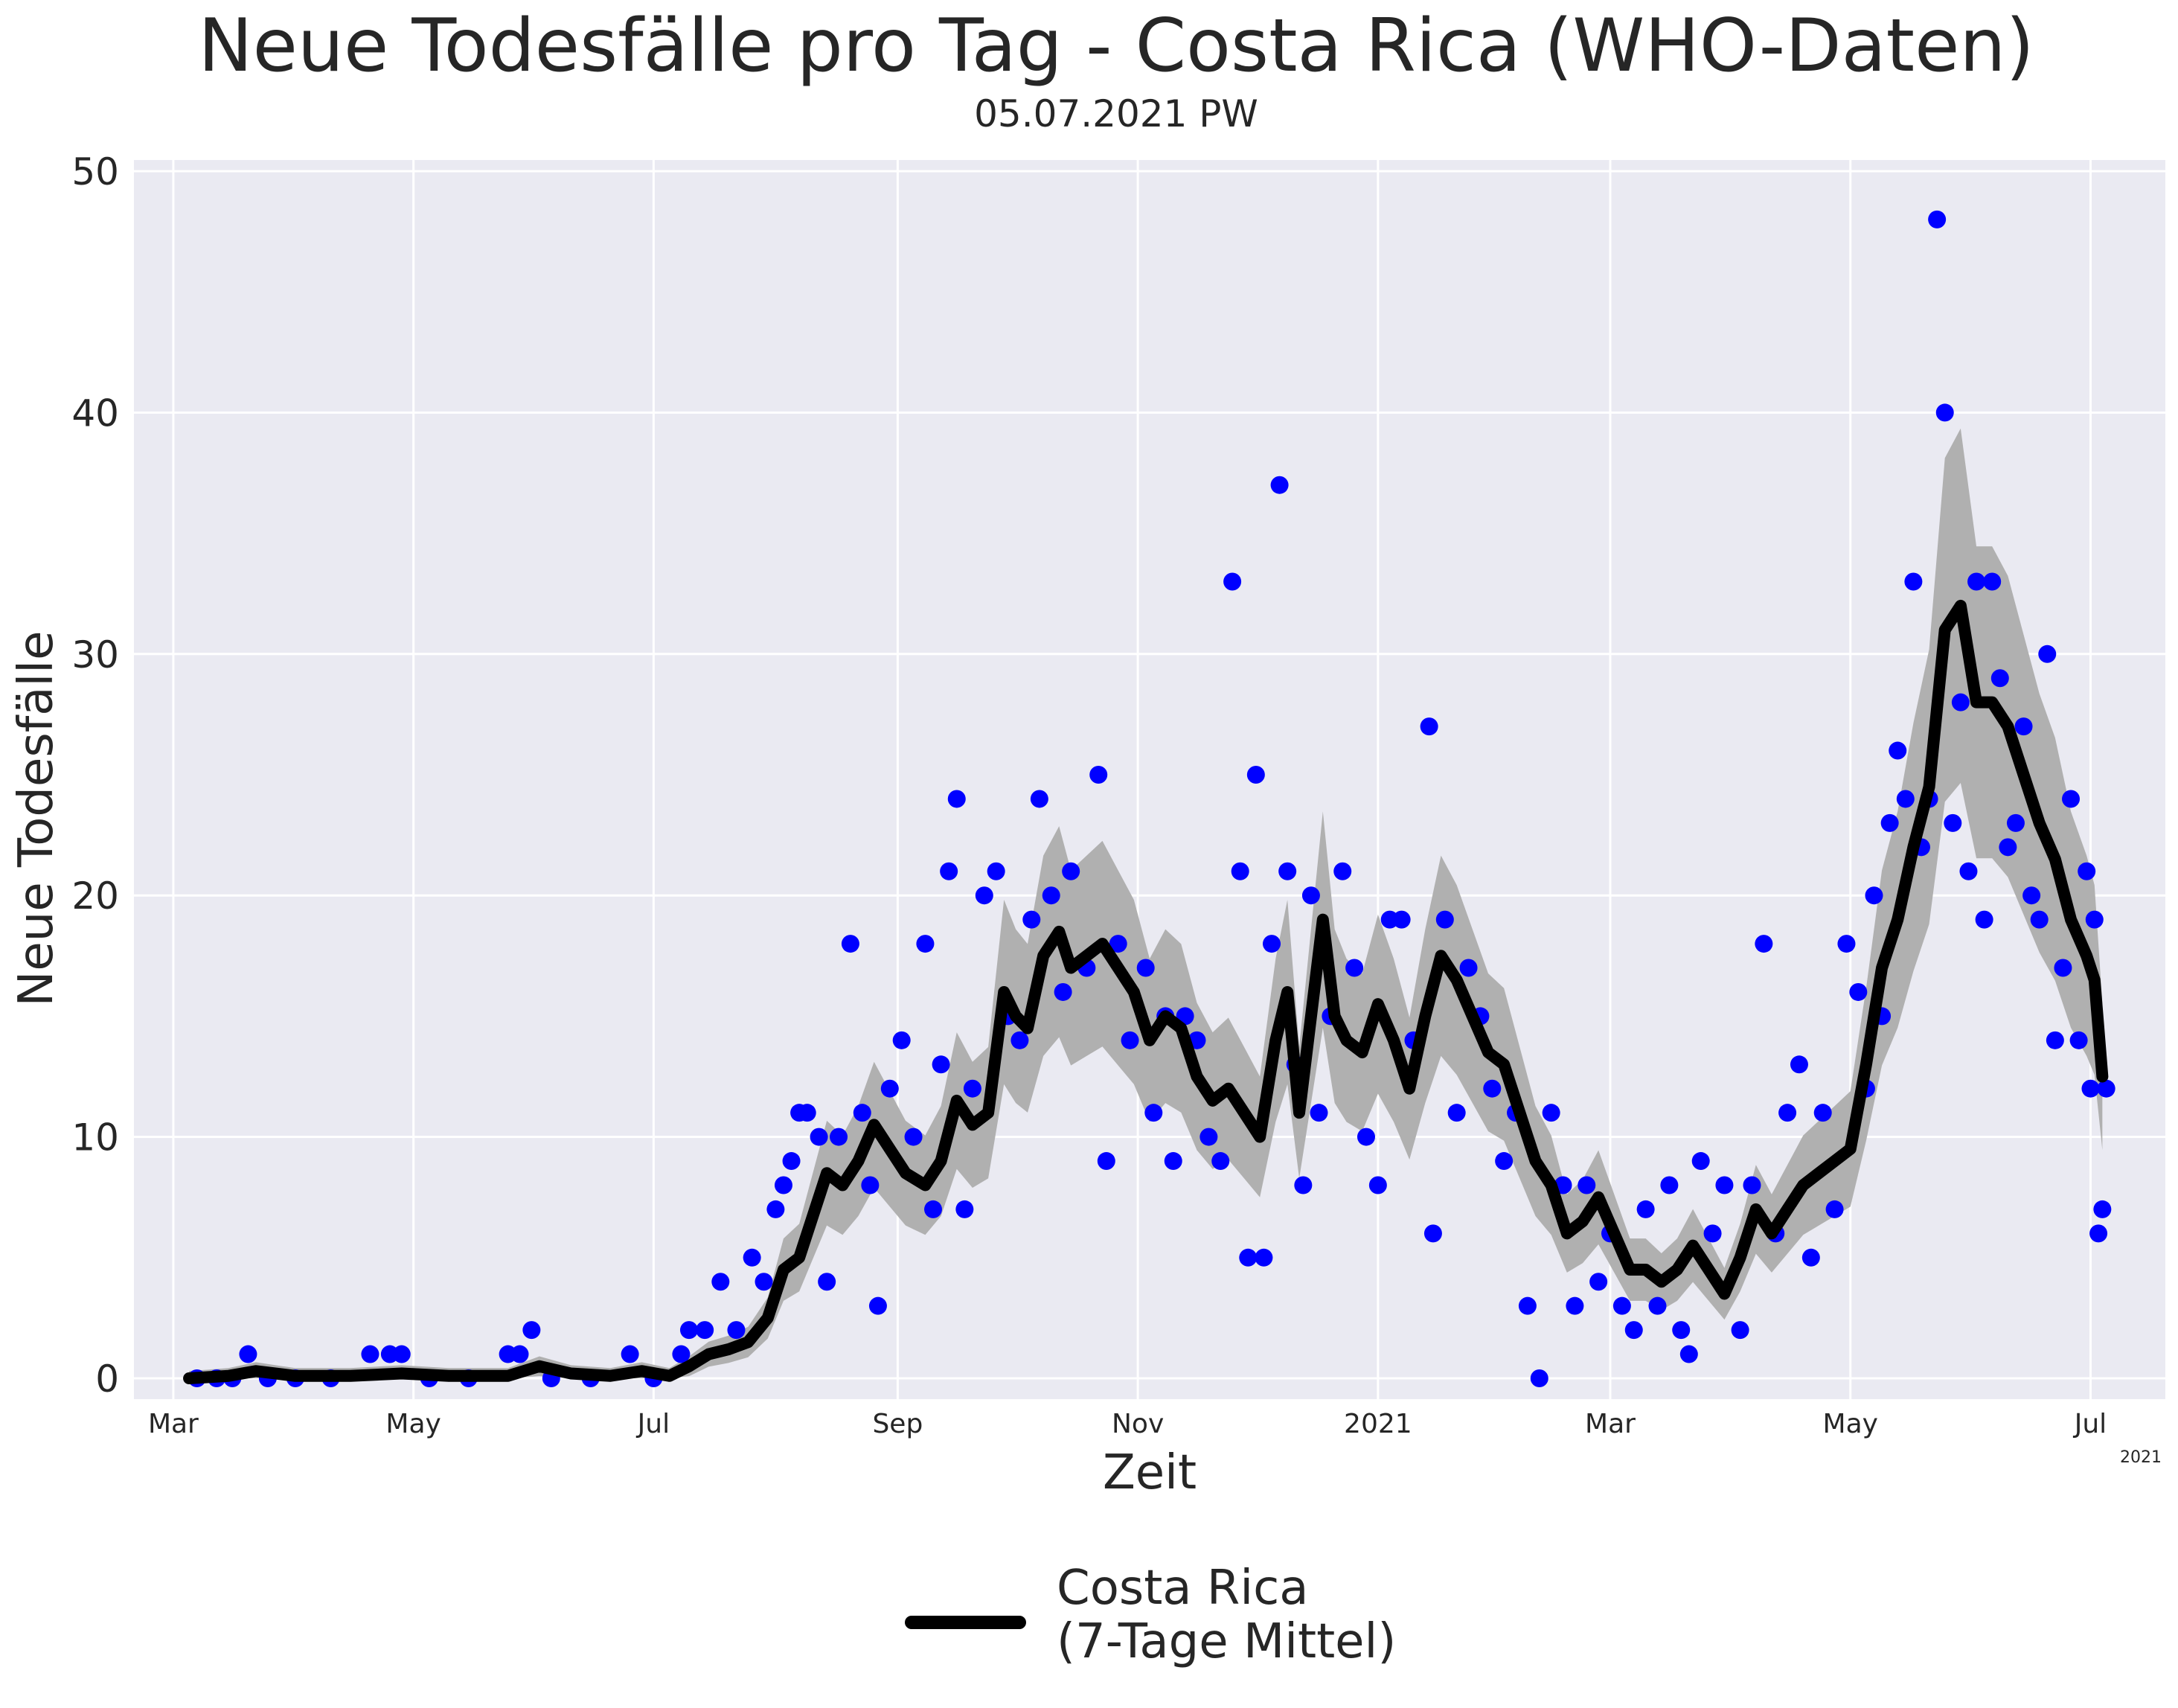 This screenshot has height=1708, width=2178. I want to click on x-tick-labels: Mar May Jul Sep Nov 2021 Mar May Jul, so click(1127, 1424).